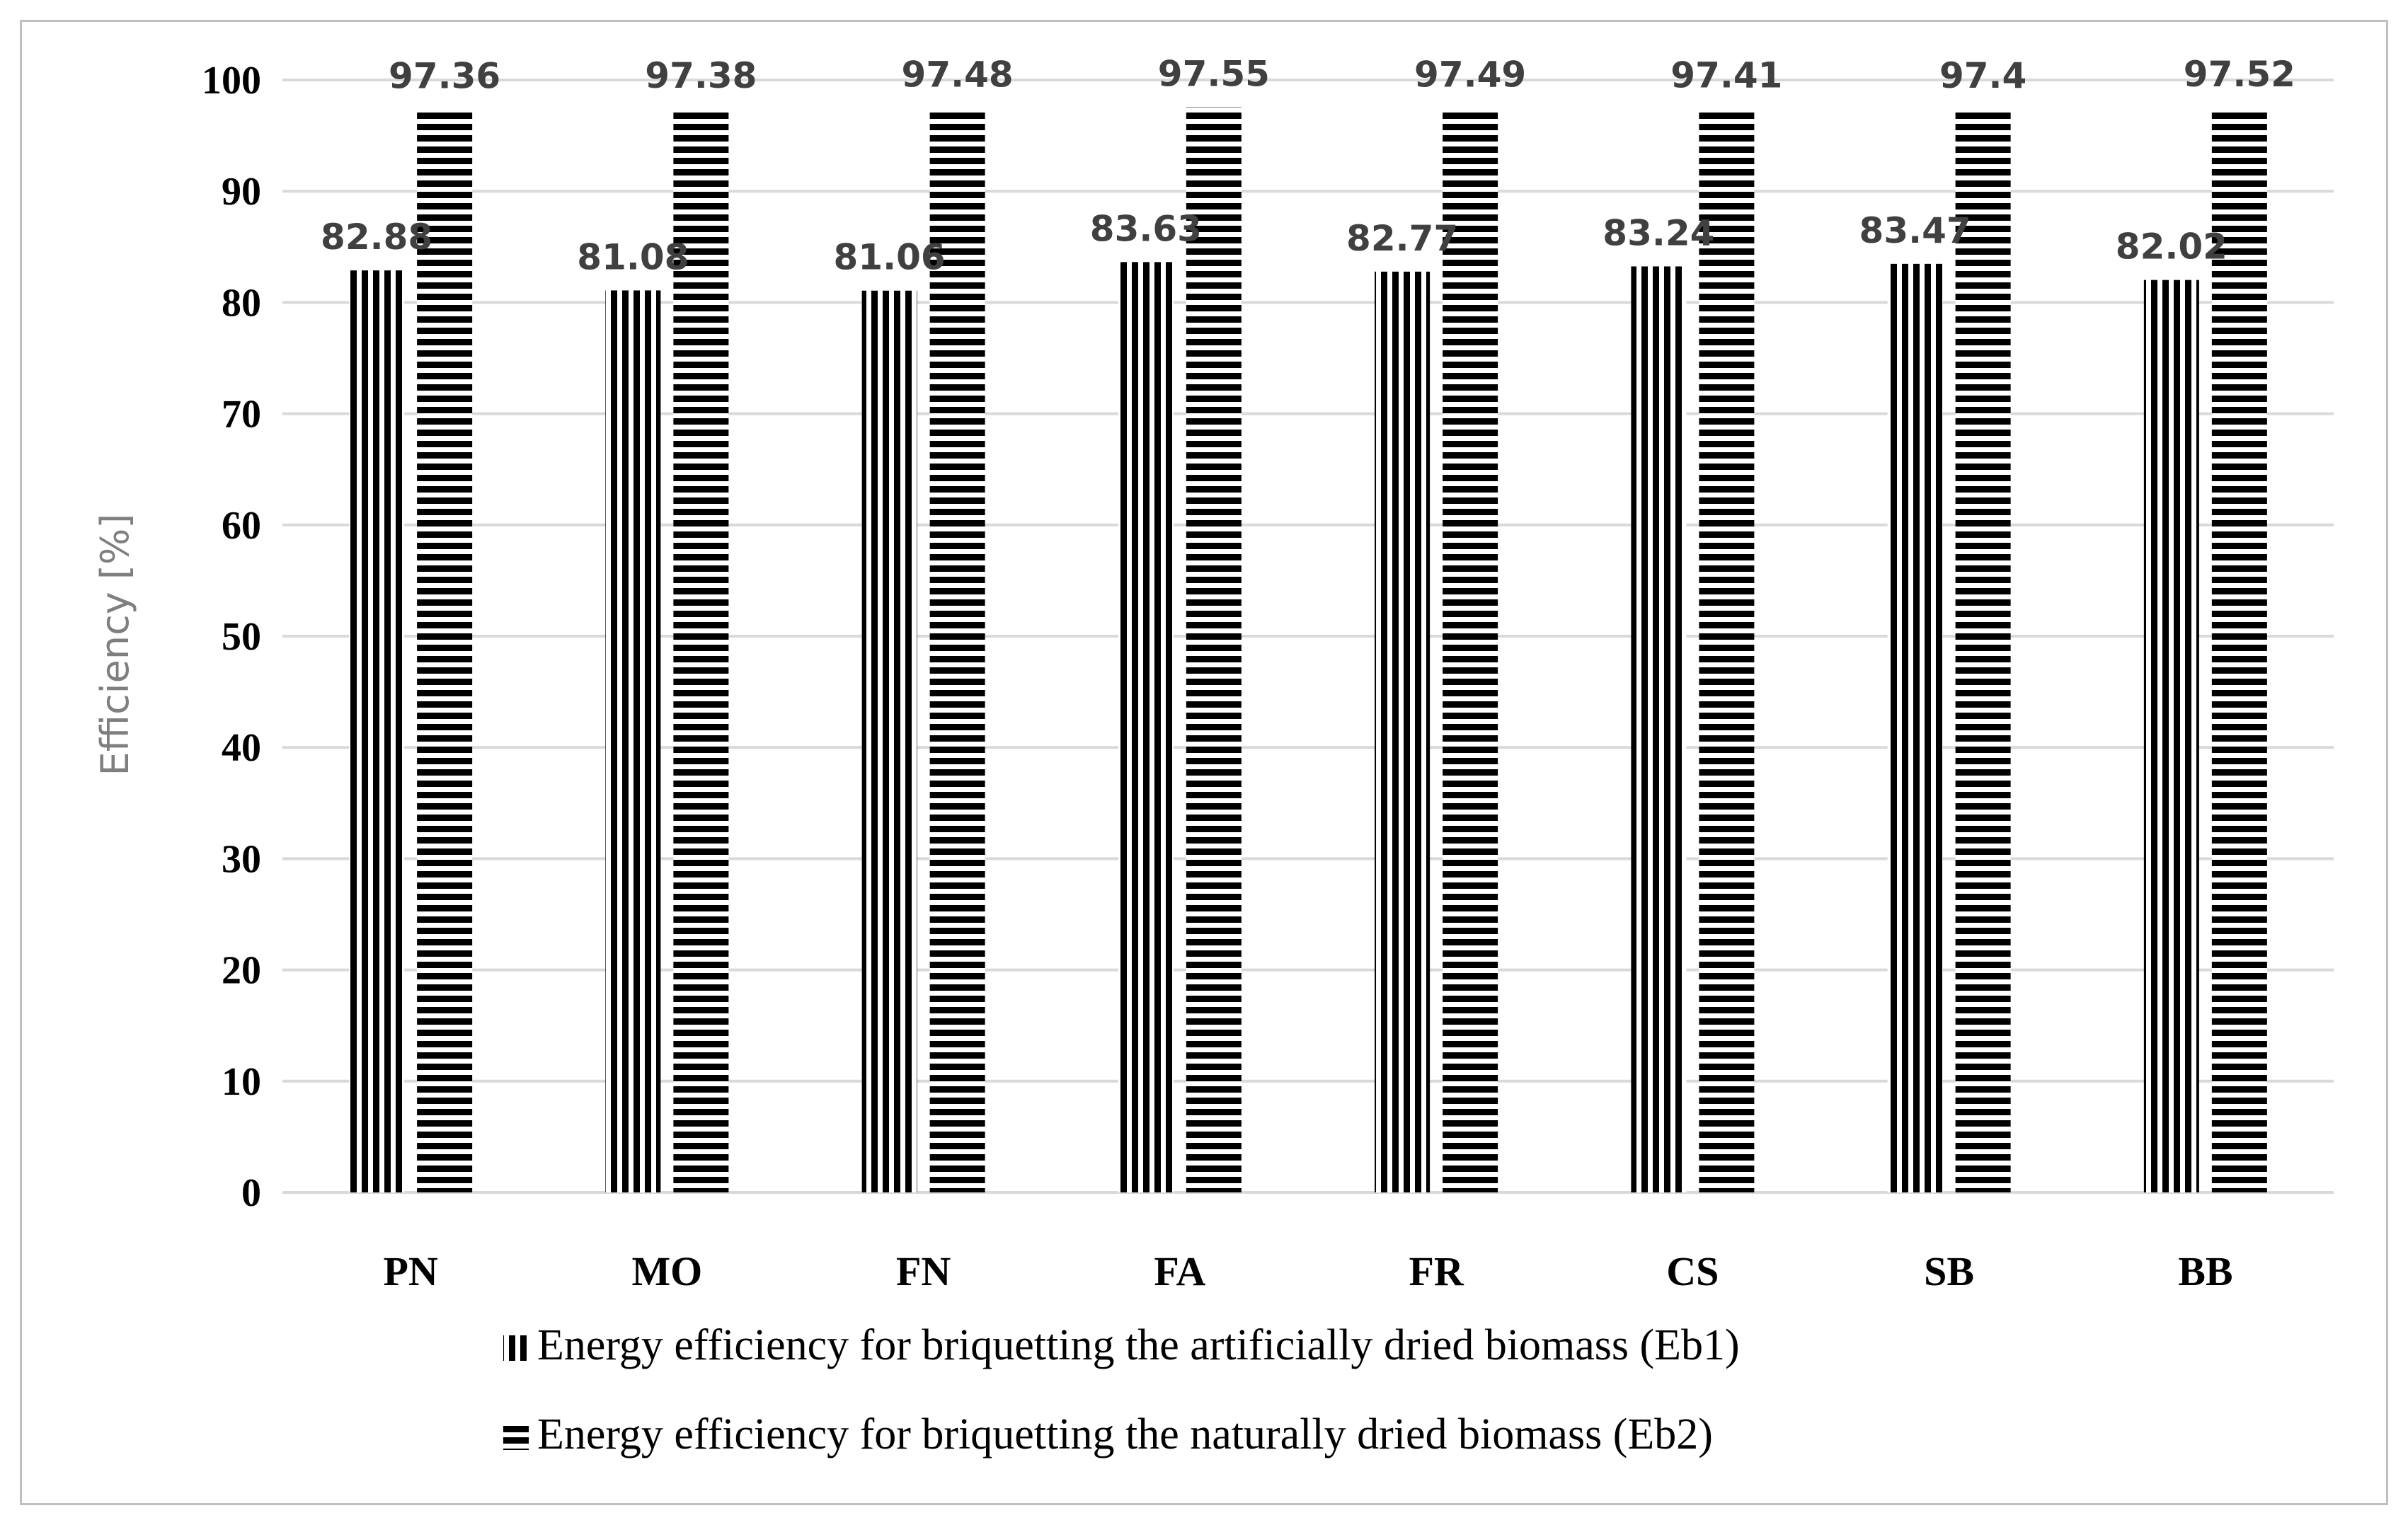  I want to click on data-label-eb2-fn: 97.48, so click(958, 75).